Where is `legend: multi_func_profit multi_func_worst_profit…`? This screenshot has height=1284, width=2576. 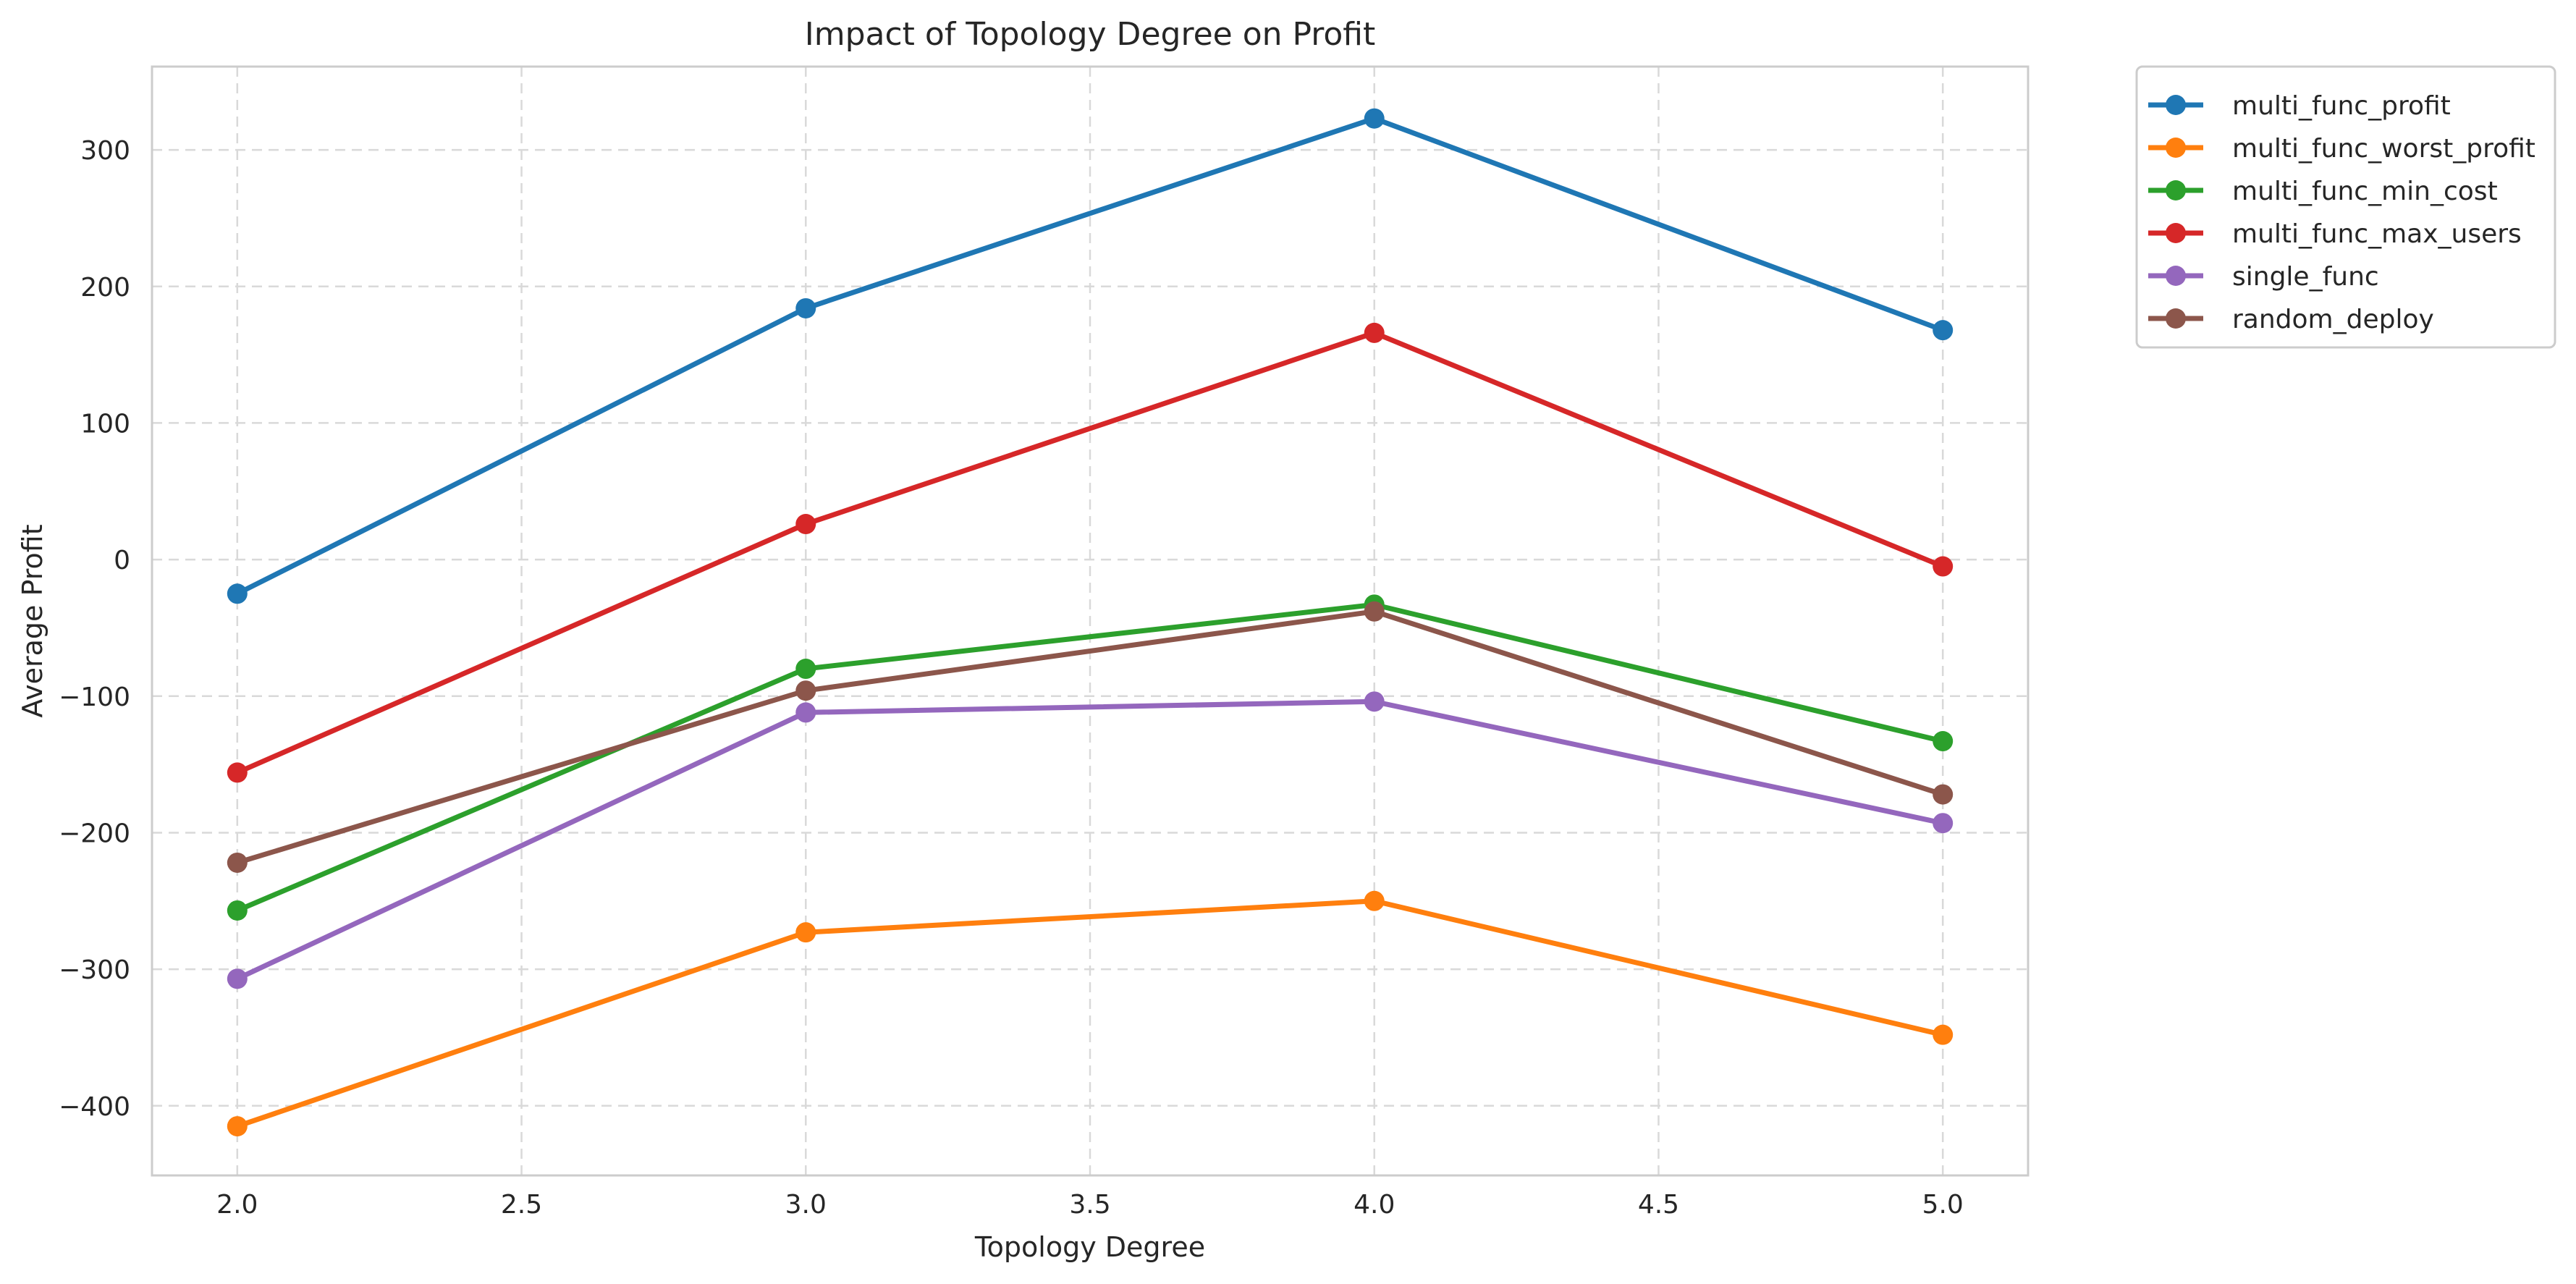
legend: multi_func_profit multi_func_worst_profit… is located at coordinates (2346, 207).